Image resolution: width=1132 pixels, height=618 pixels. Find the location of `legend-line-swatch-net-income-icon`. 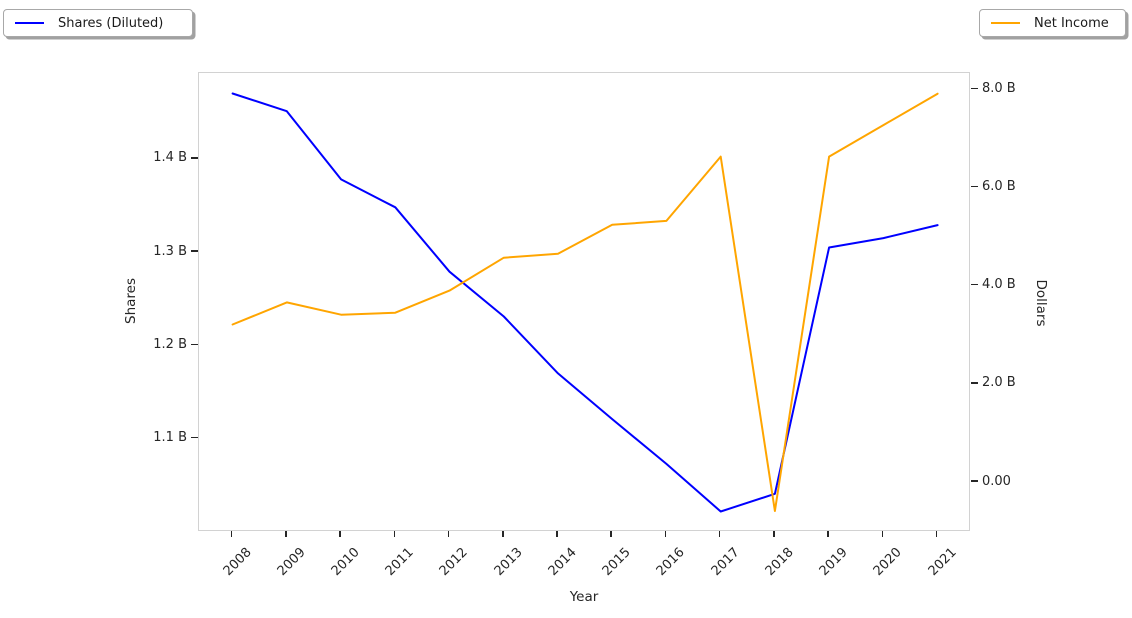

legend-line-swatch-net-income-icon is located at coordinates (1005, 23).